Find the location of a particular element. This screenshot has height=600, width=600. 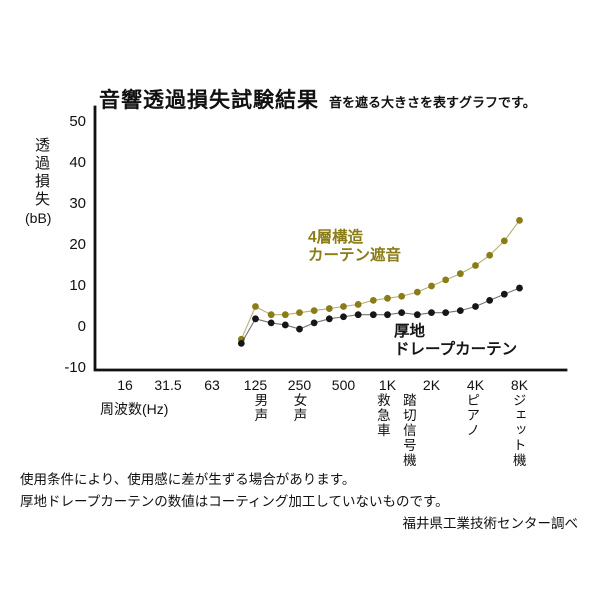

sound-annotation: ジェット機 is located at coordinates (518, 430).